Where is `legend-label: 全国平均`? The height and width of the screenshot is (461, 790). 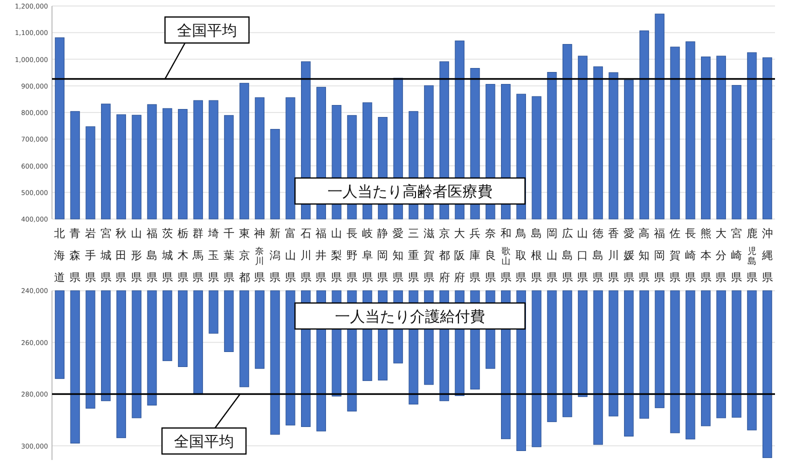
legend-label: 全国平均 is located at coordinates (204, 441).